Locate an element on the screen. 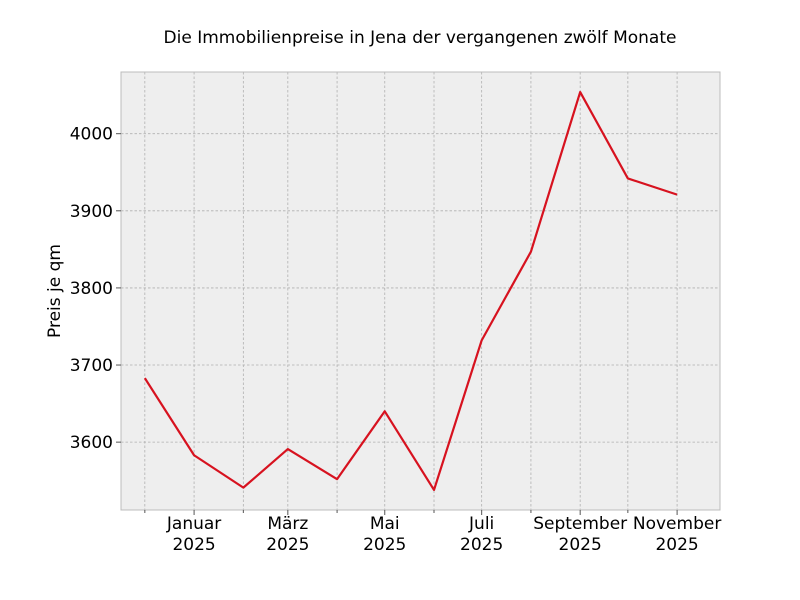 The height and width of the screenshot is (600, 800). y-tick-label: 3600 is located at coordinates (91, 443).